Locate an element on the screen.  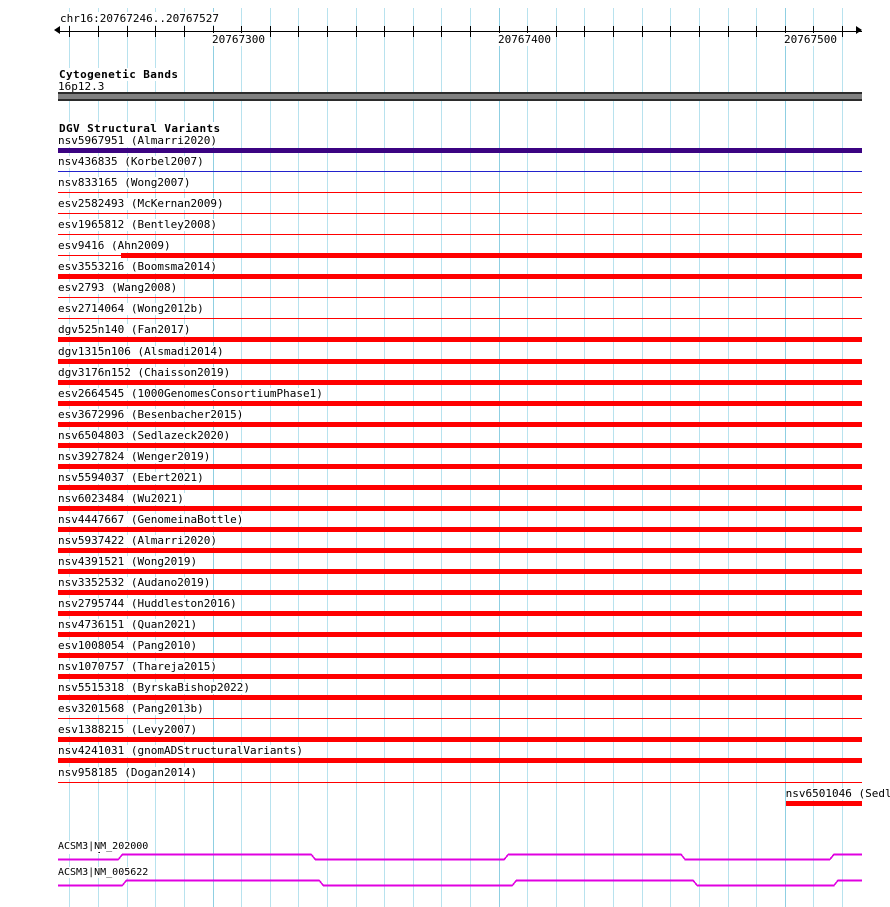
variant-label: nsv4736151 (Quan2021) is located at coordinates (128, 624).